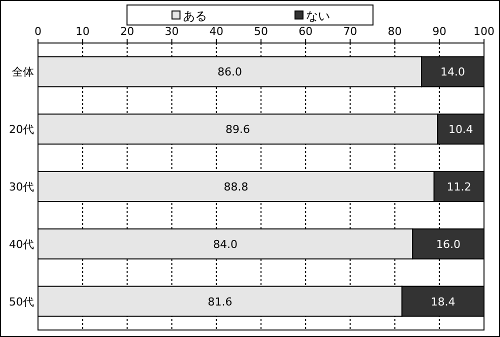  I want to click on data-label: 16.0, so click(448, 244).